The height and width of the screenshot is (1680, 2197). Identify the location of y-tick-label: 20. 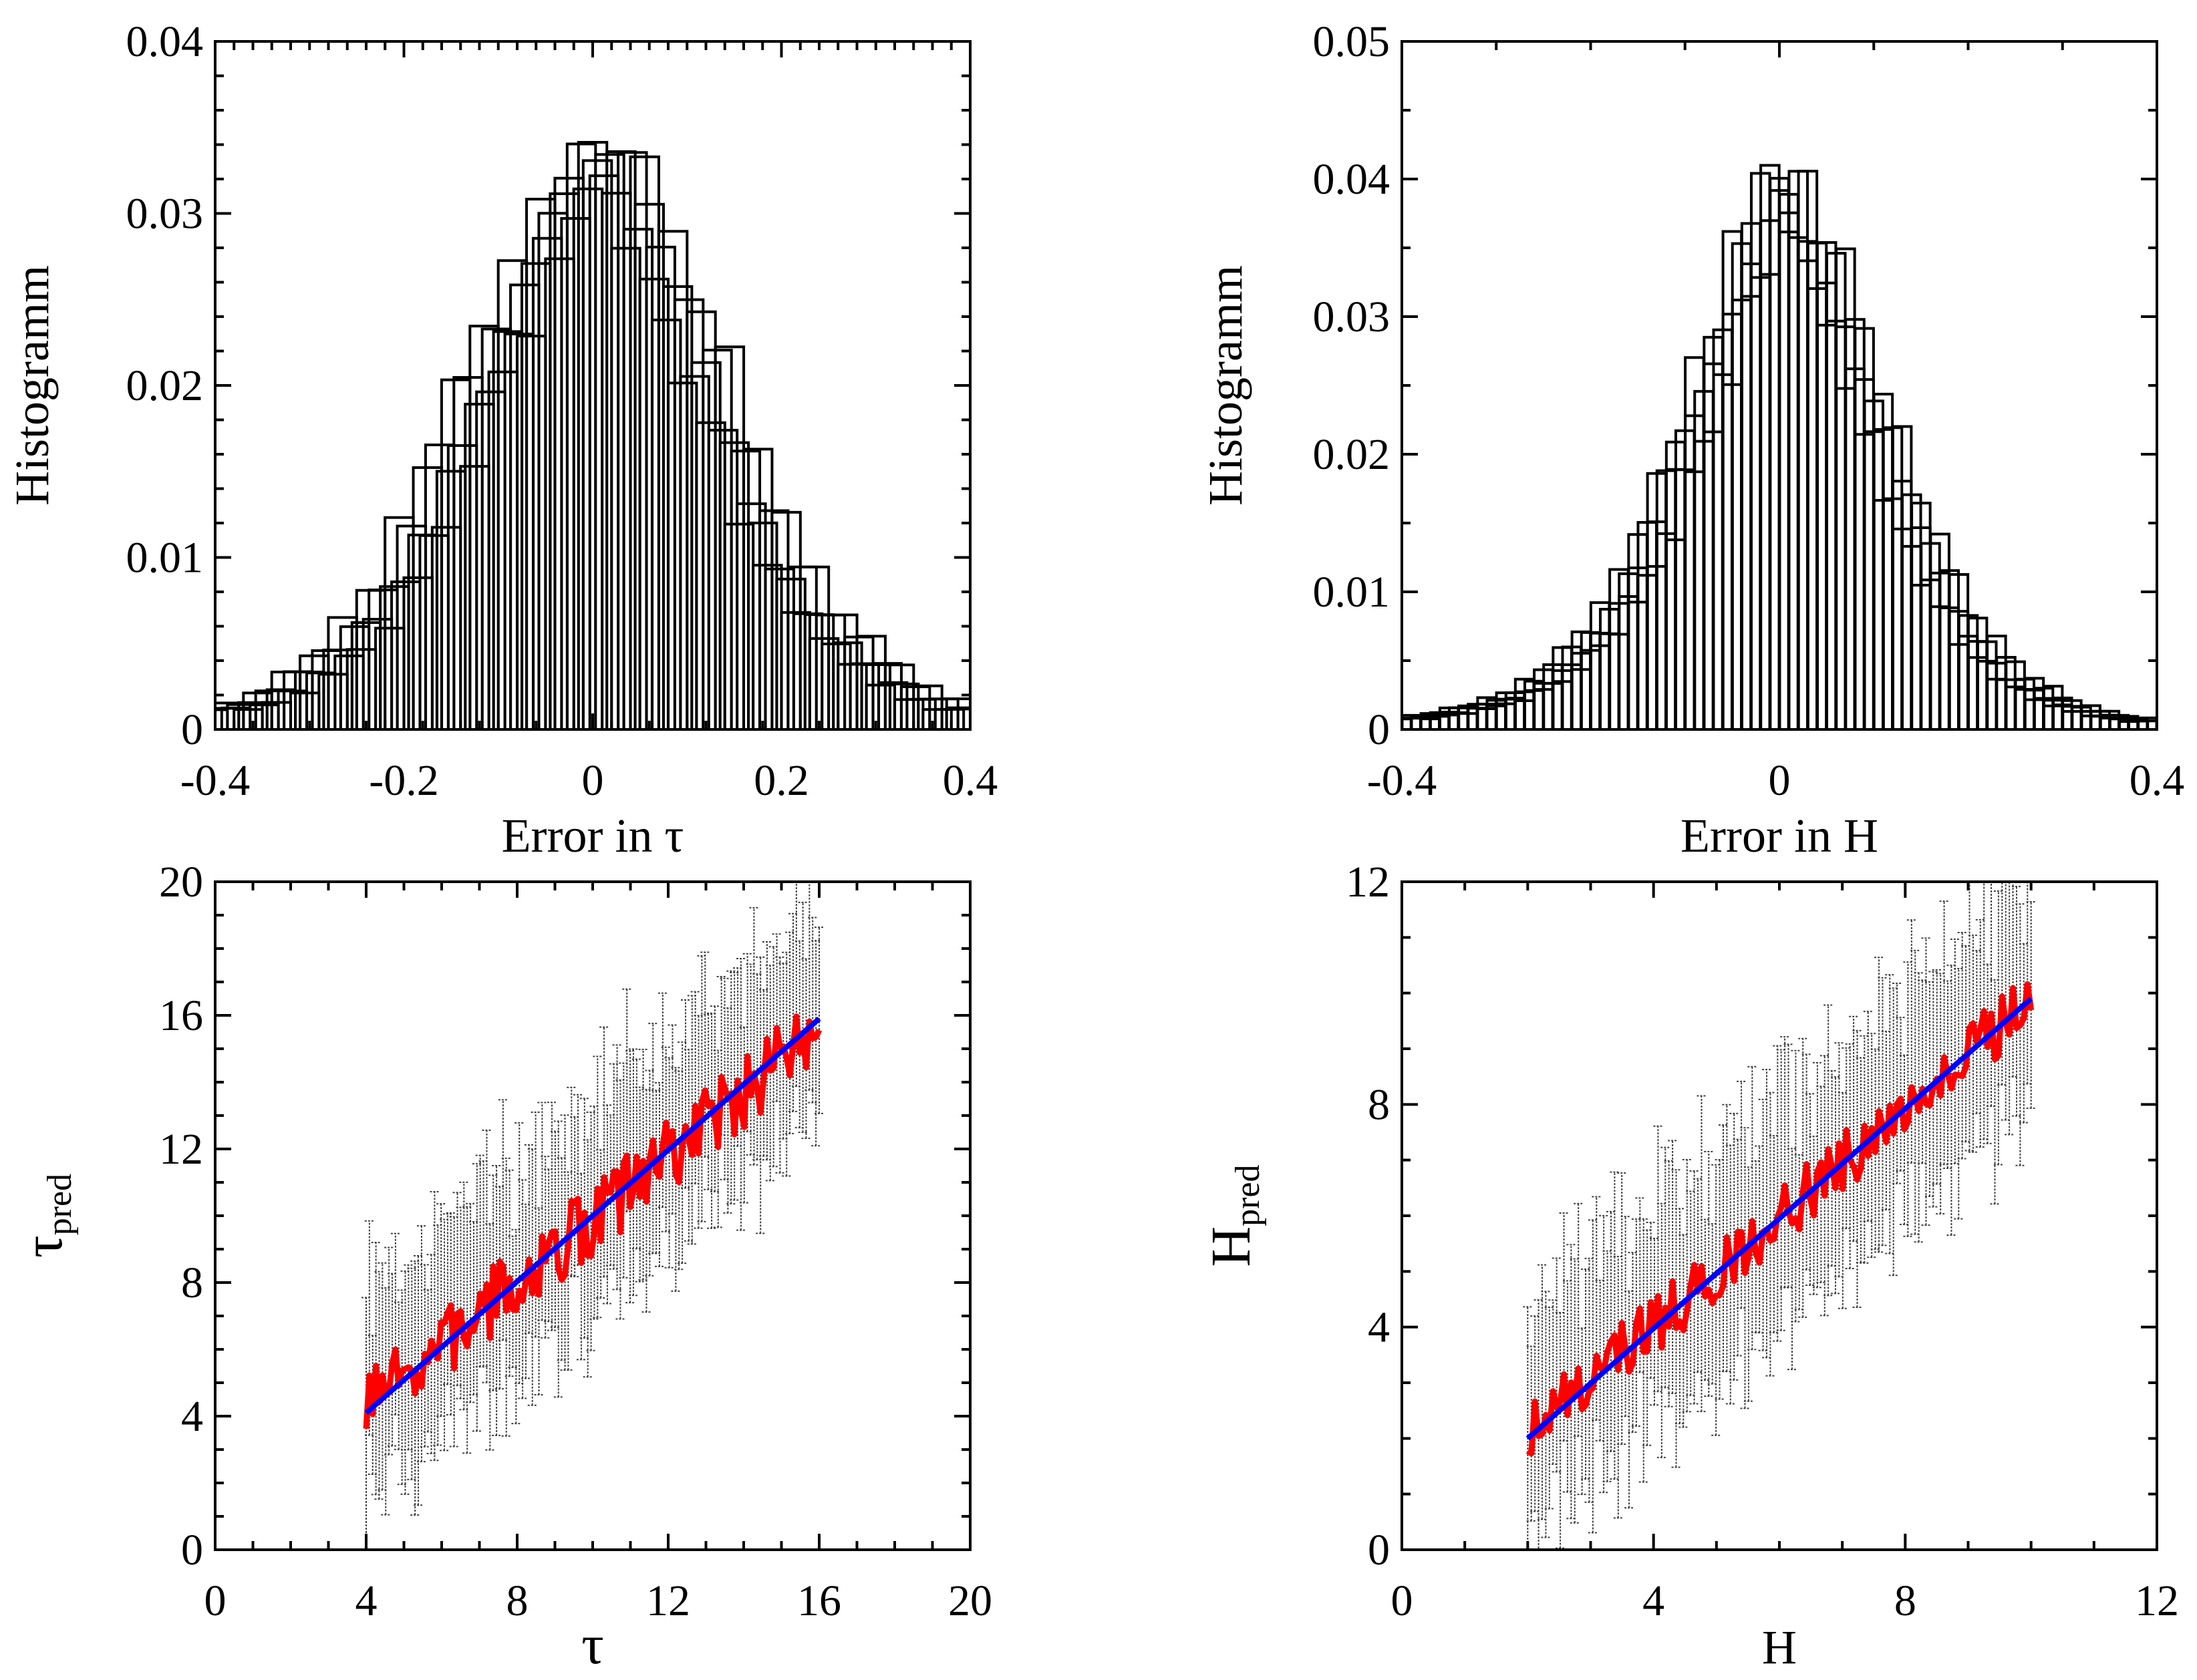
(181, 882).